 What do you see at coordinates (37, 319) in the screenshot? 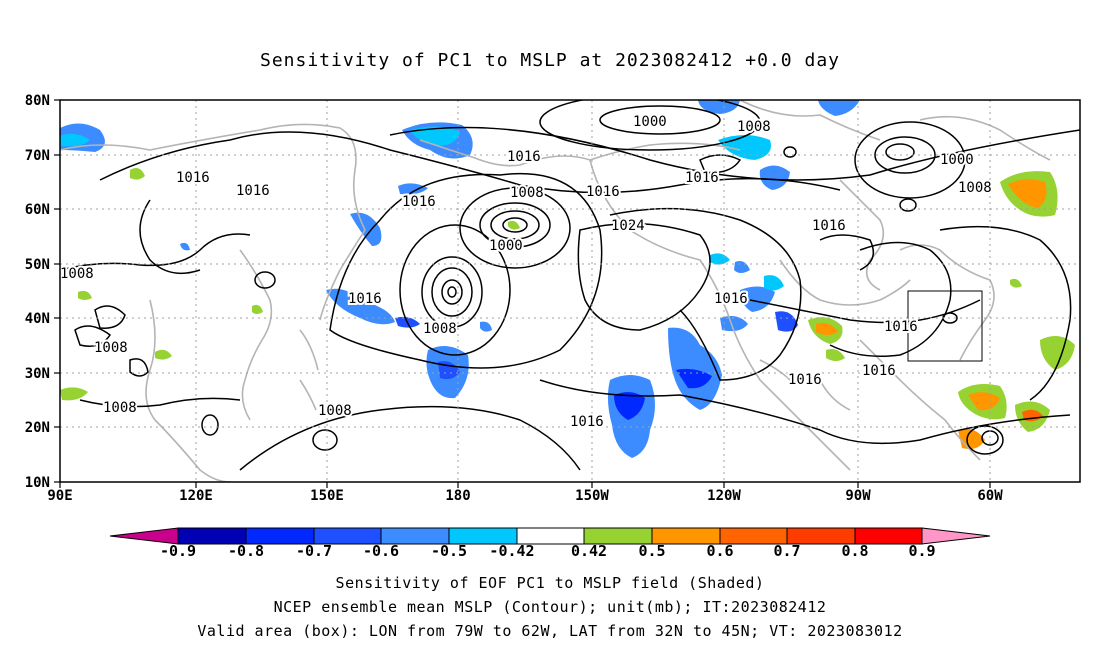
I see `y-tick-label: 40N` at bounding box center [37, 319].